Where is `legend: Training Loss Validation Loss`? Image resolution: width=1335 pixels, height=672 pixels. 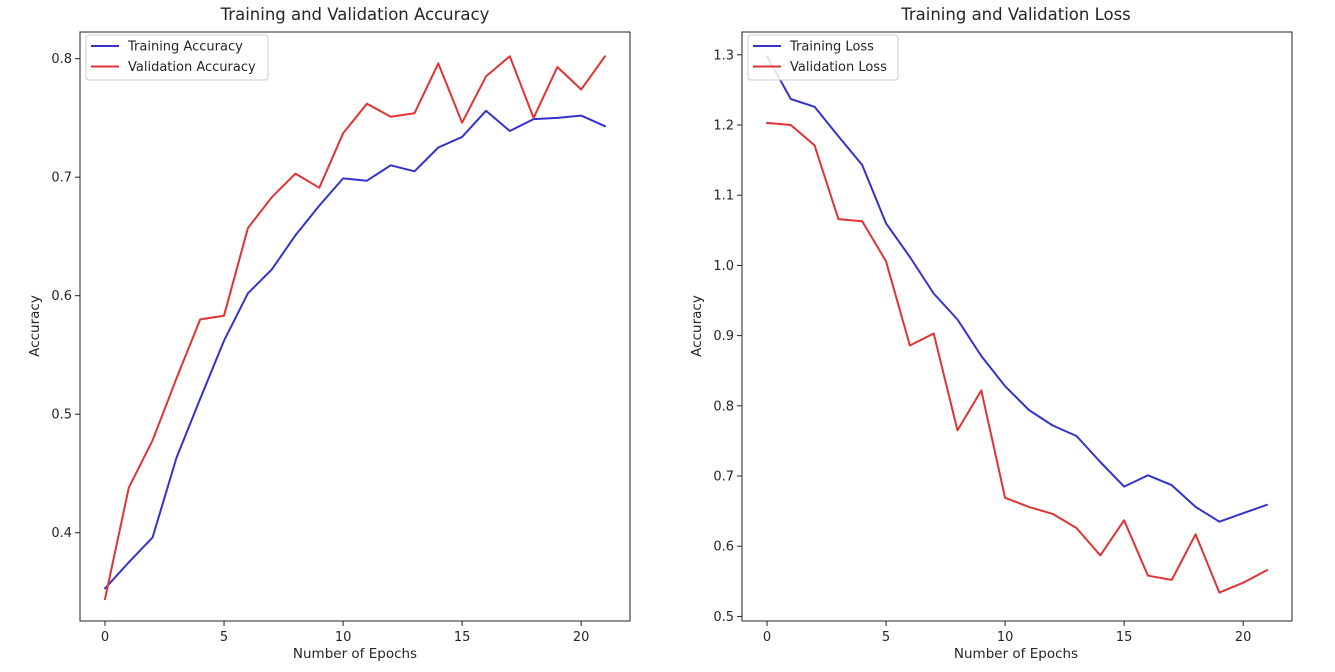
legend: Training Loss Validation Loss is located at coordinates (823, 57).